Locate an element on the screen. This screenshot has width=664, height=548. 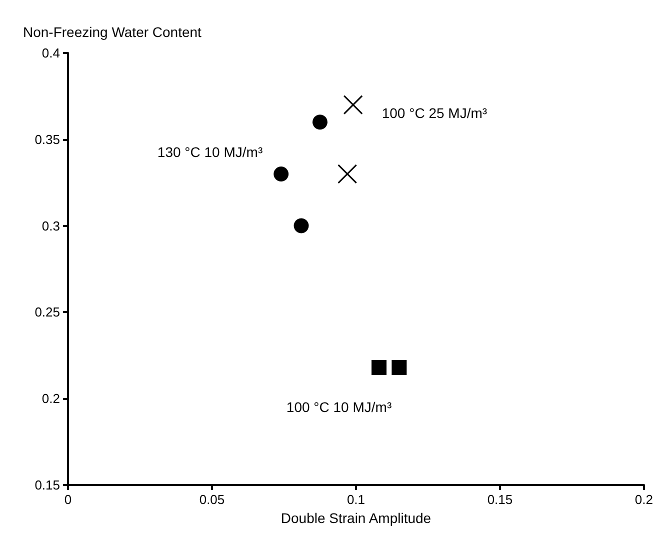
y-tick-label: 0.2 is located at coordinates (51, 398).